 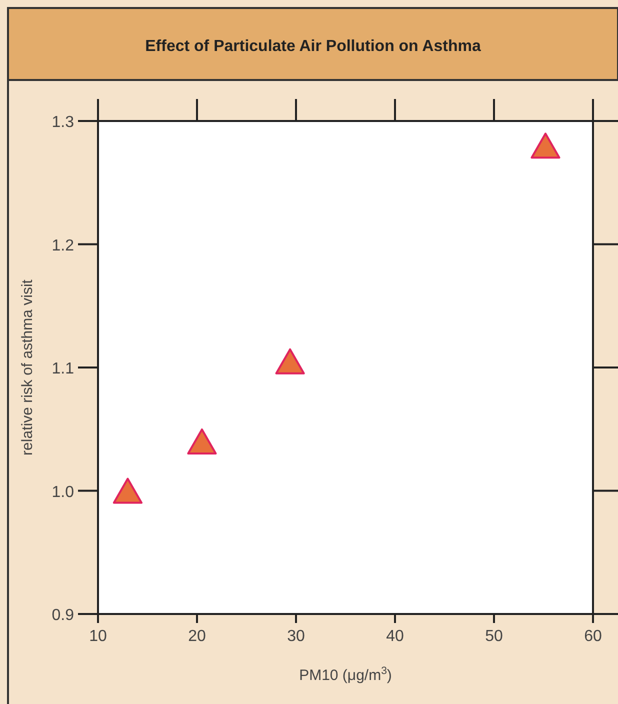 What do you see at coordinates (63, 245) in the screenshot?
I see `y-tick-label: 1.2` at bounding box center [63, 245].